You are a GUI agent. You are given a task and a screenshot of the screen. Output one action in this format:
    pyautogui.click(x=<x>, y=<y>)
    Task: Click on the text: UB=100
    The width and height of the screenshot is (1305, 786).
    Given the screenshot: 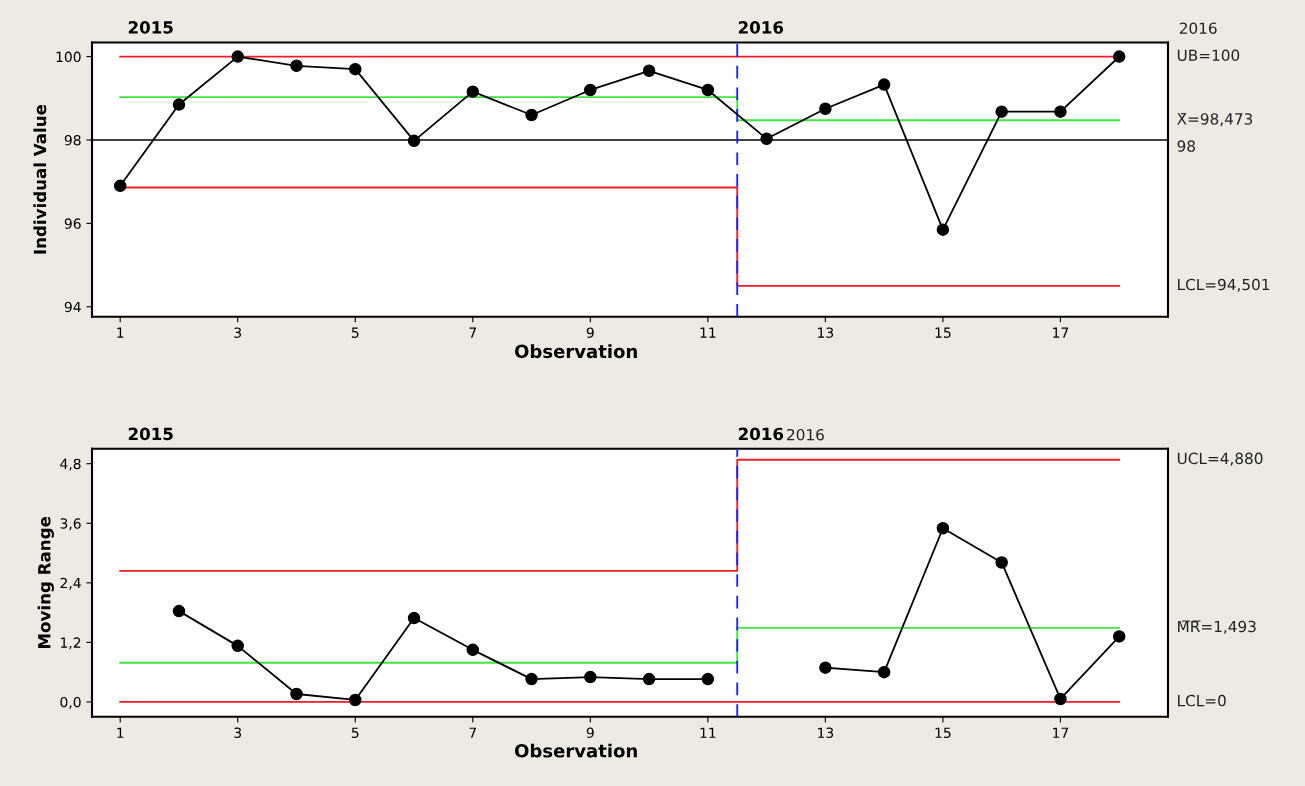 What is the action you would take?
    pyautogui.click(x=1208, y=55)
    